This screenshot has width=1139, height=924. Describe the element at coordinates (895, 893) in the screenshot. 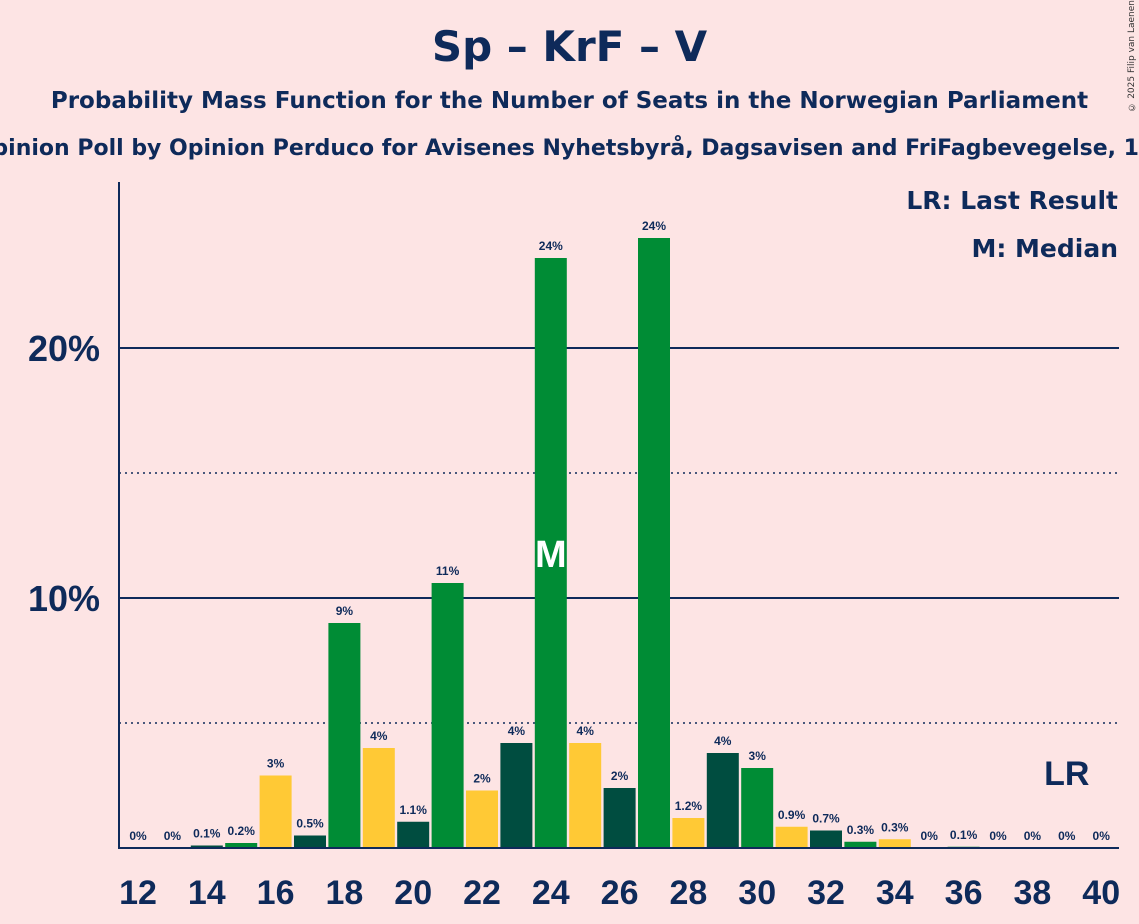

I see `x-tick-label-34: 34` at that location.